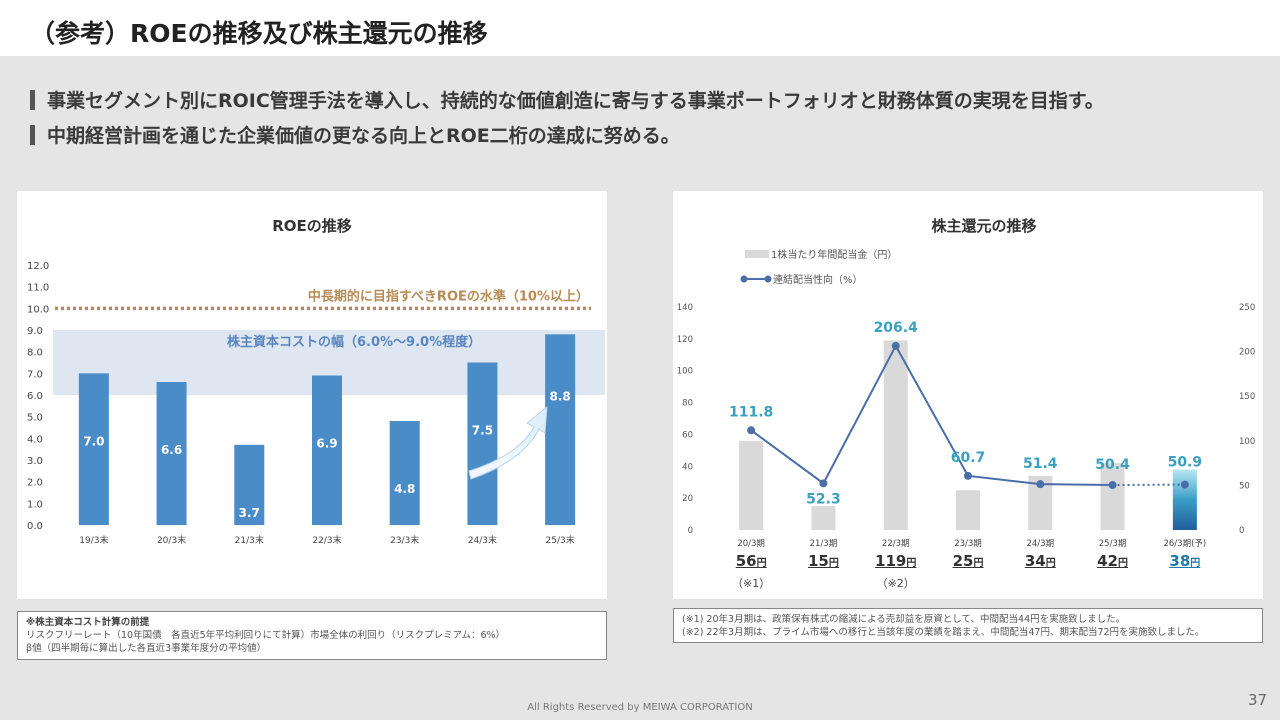 This screenshot has width=1280, height=720. Describe the element at coordinates (35, 374) in the screenshot. I see `roe-y-tick: 7.0` at that location.